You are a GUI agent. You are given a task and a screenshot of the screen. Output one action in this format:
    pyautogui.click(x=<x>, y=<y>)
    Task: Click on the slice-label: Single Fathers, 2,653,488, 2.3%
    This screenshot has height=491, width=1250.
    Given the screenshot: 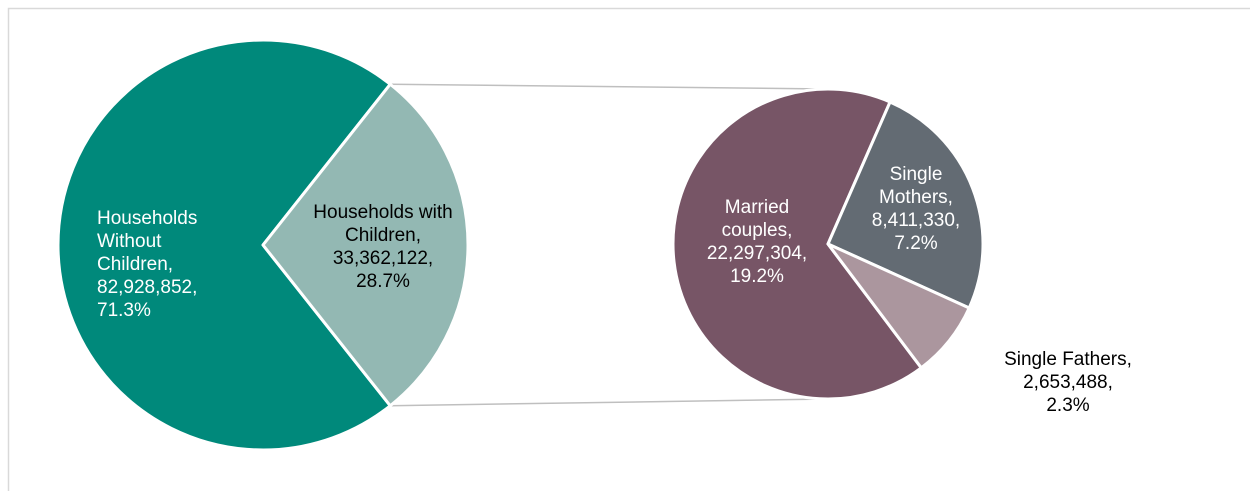 What is the action you would take?
    pyautogui.click(x=1068, y=382)
    